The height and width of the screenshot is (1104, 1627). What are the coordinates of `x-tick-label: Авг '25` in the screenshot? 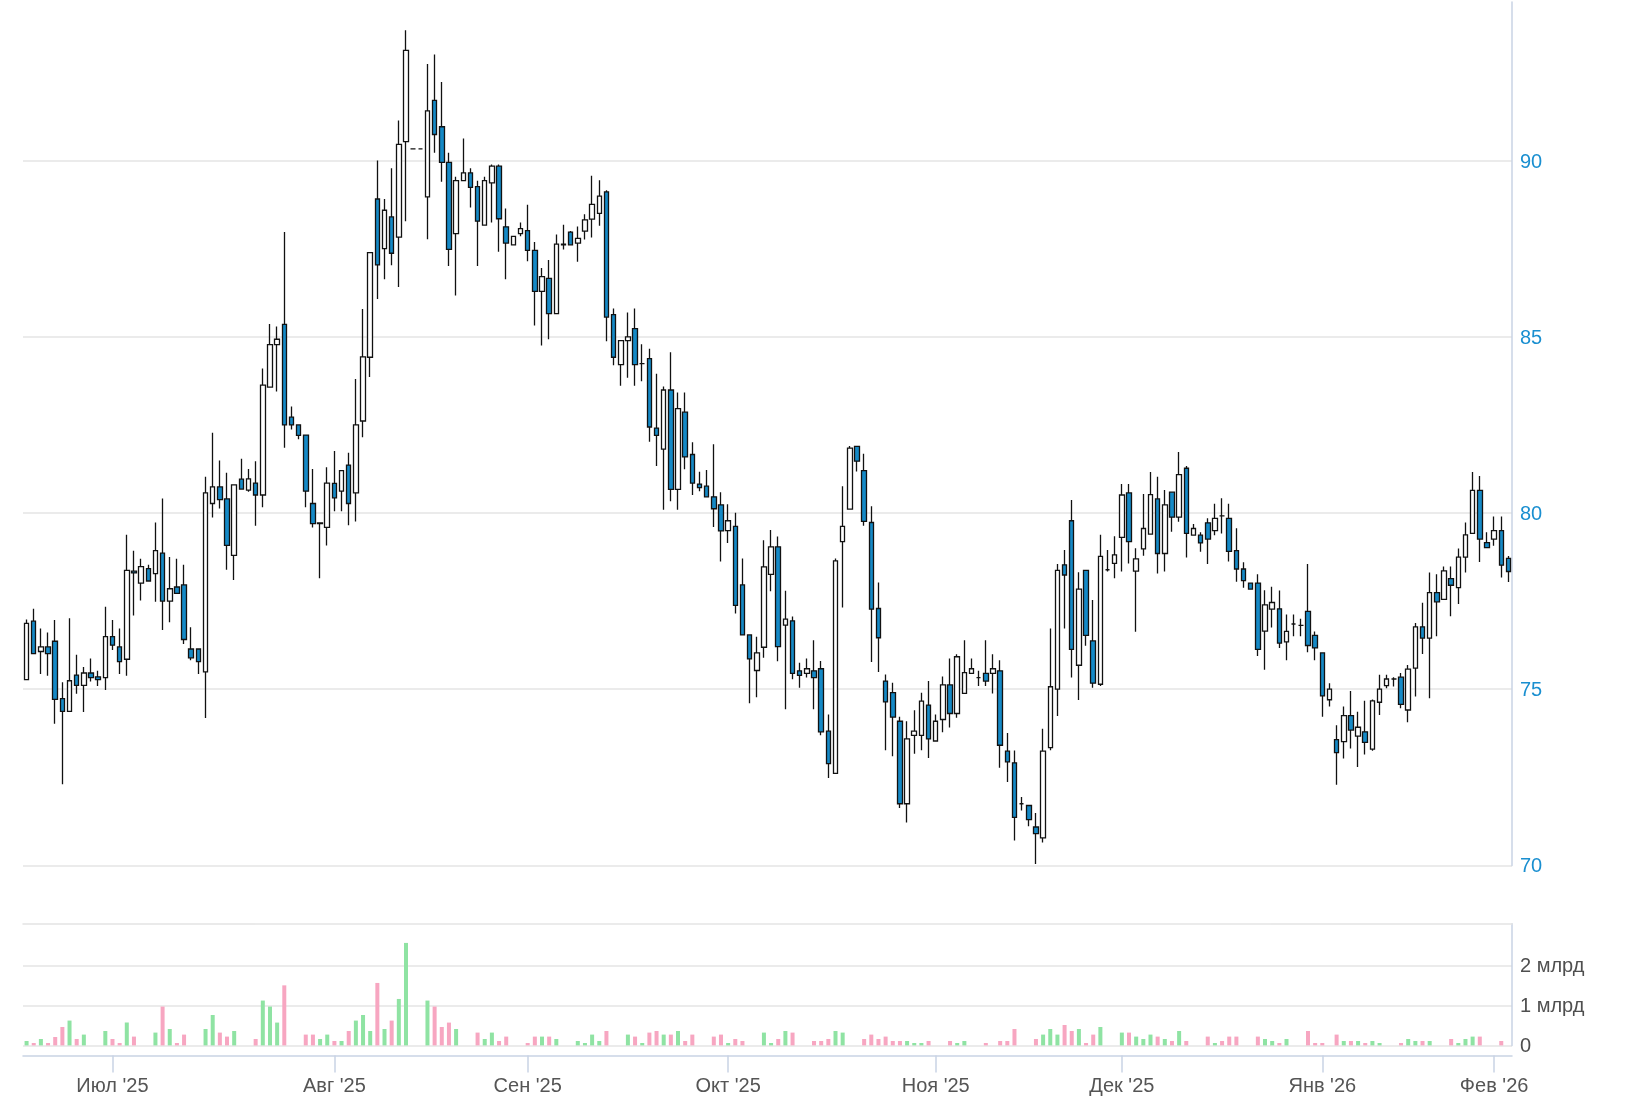 It's located at (334, 1085).